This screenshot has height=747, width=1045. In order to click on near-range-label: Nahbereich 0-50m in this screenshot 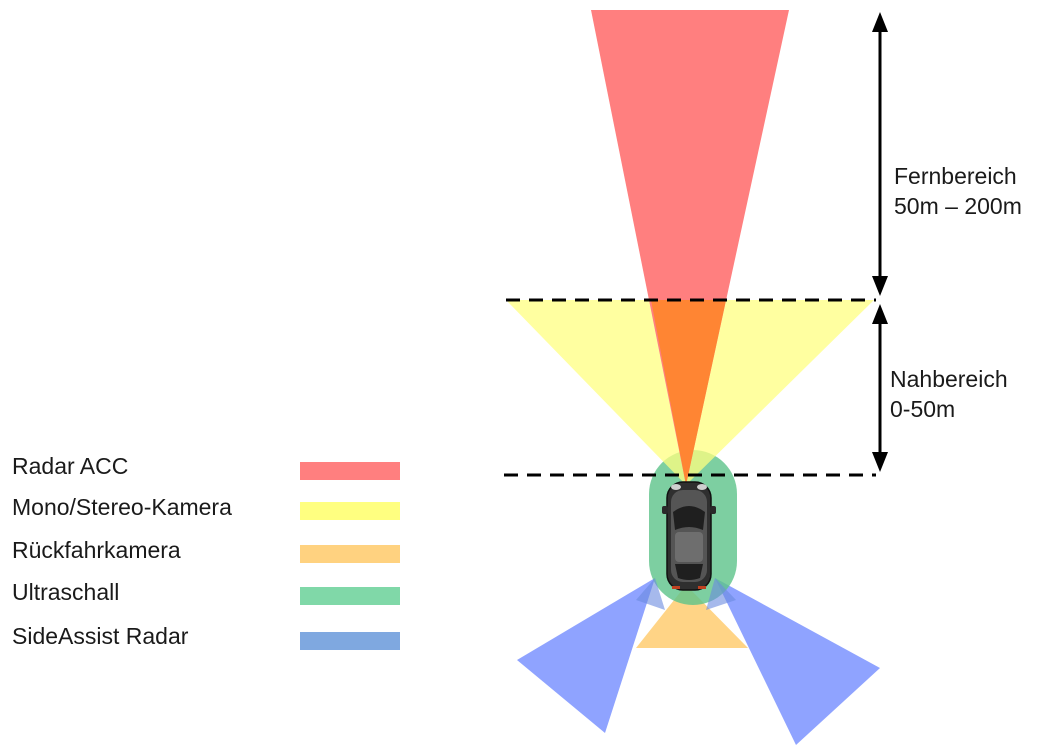, I will do `click(949, 394)`.